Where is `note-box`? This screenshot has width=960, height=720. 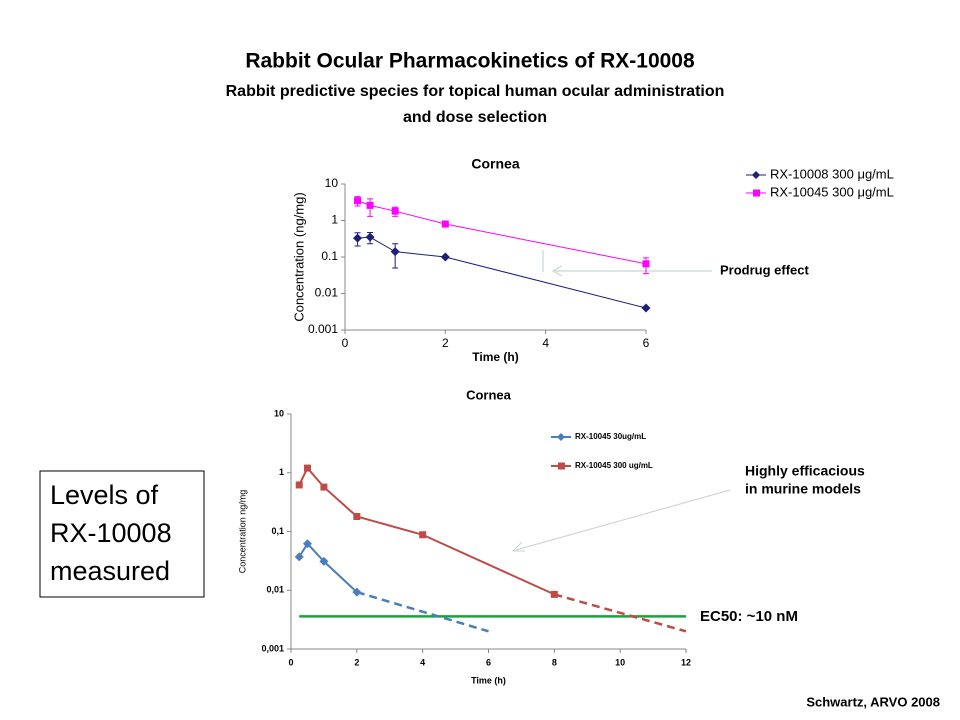 note-box is located at coordinates (122, 534).